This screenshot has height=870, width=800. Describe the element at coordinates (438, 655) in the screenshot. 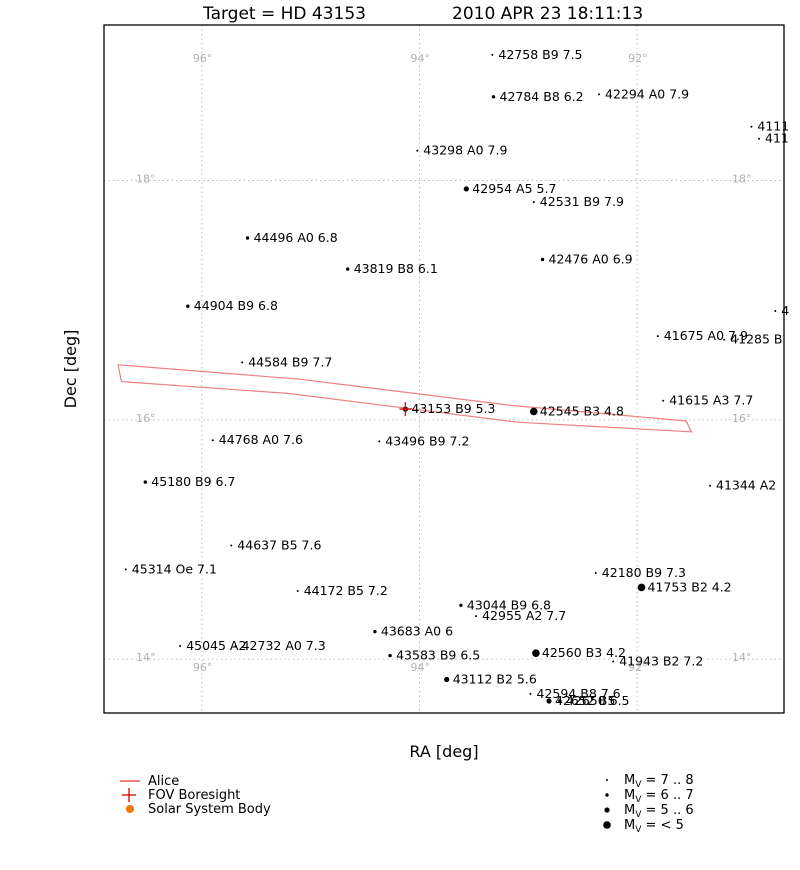

I see `star-label: 43583 B9 6.5` at that location.